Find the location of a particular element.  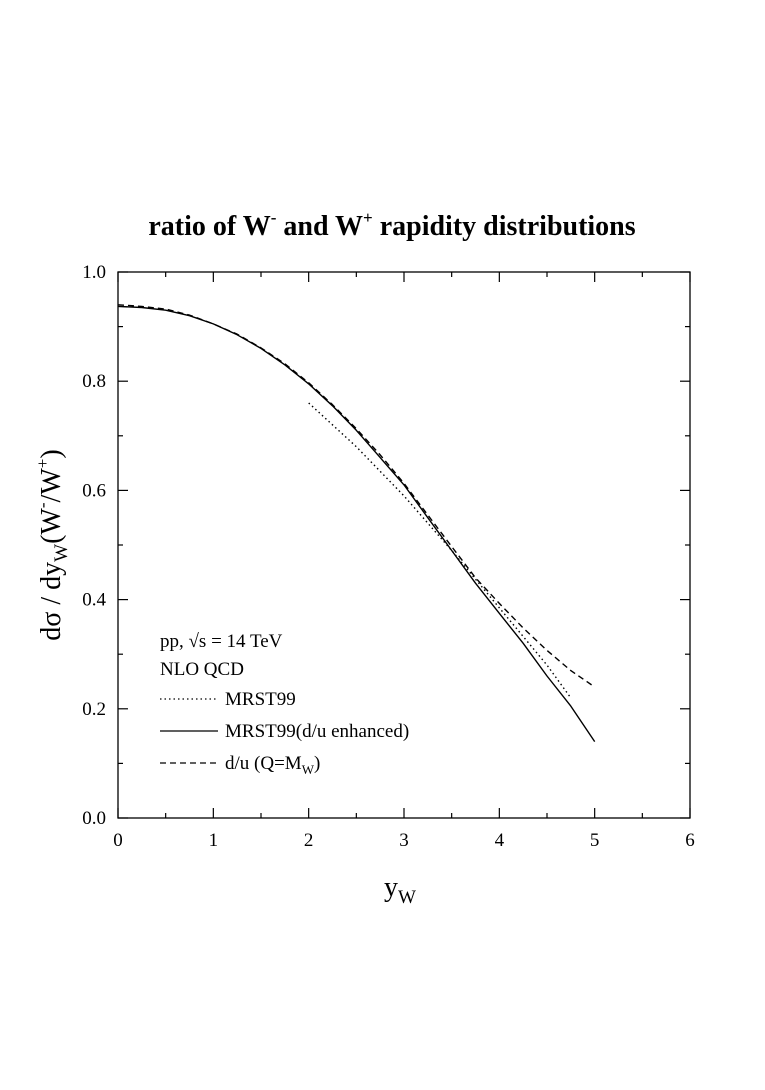

legend-label-mrst99: MRST99 is located at coordinates (260, 699).